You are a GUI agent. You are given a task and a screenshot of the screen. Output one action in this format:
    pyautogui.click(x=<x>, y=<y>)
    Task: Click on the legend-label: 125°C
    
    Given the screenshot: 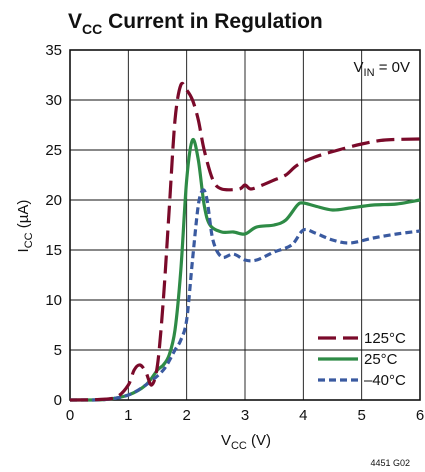 What is the action you would take?
    pyautogui.click(x=385, y=338)
    